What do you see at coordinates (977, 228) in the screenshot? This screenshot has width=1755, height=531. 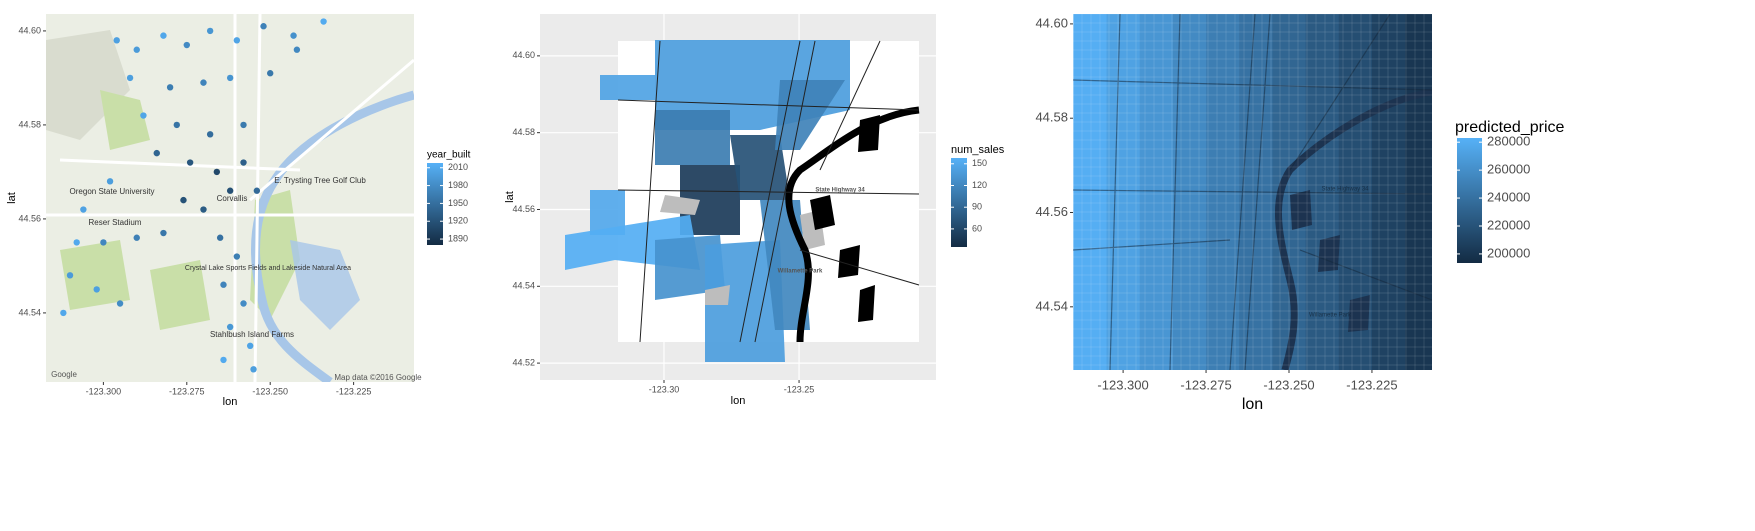 I see `legend-label: 60` at bounding box center [977, 228].